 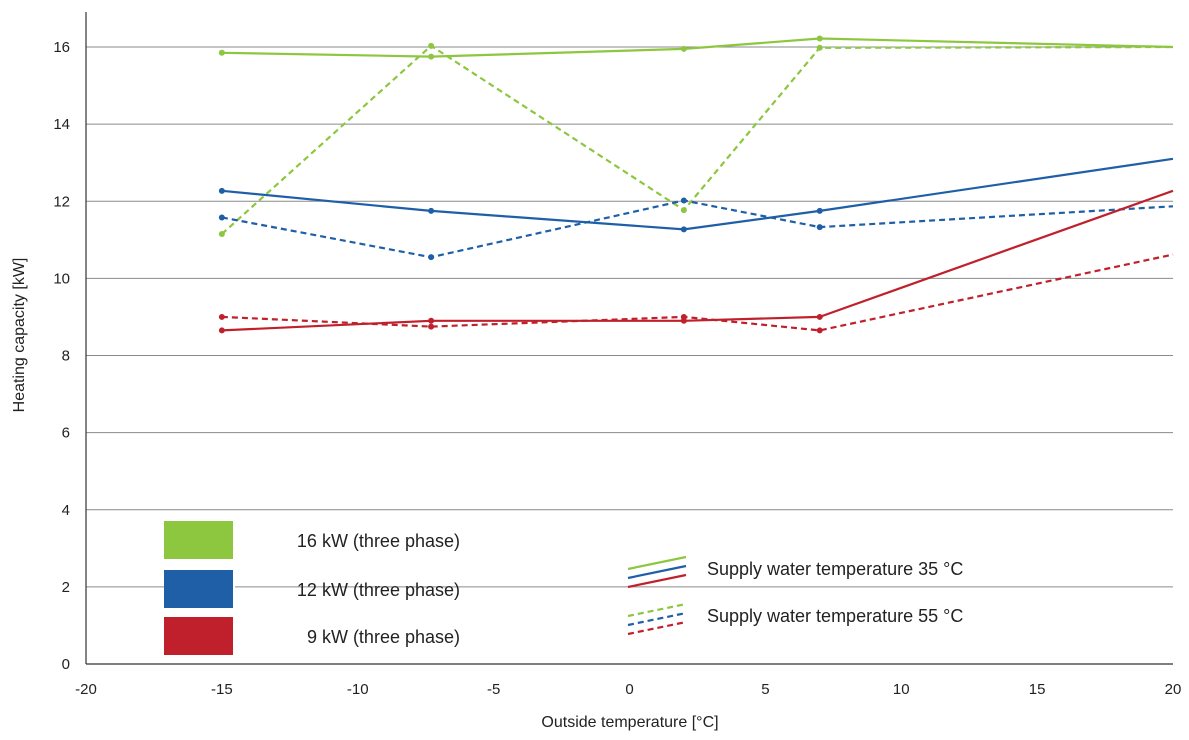 What do you see at coordinates (1173, 689) in the screenshot?
I see `x-tick-label: 20` at bounding box center [1173, 689].